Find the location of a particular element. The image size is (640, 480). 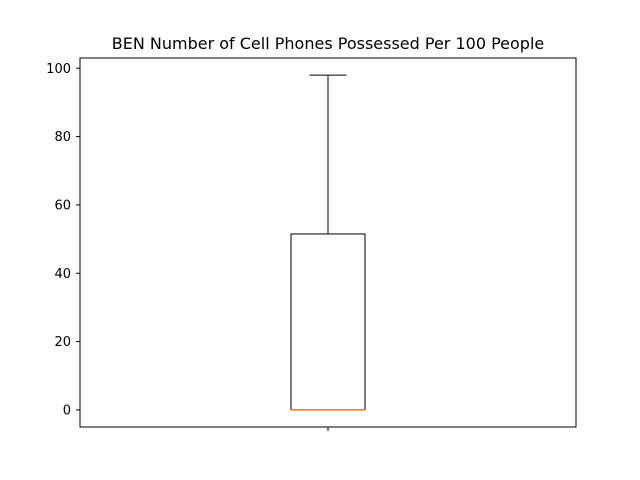

y-tick-label: 80 is located at coordinates (62, 137).